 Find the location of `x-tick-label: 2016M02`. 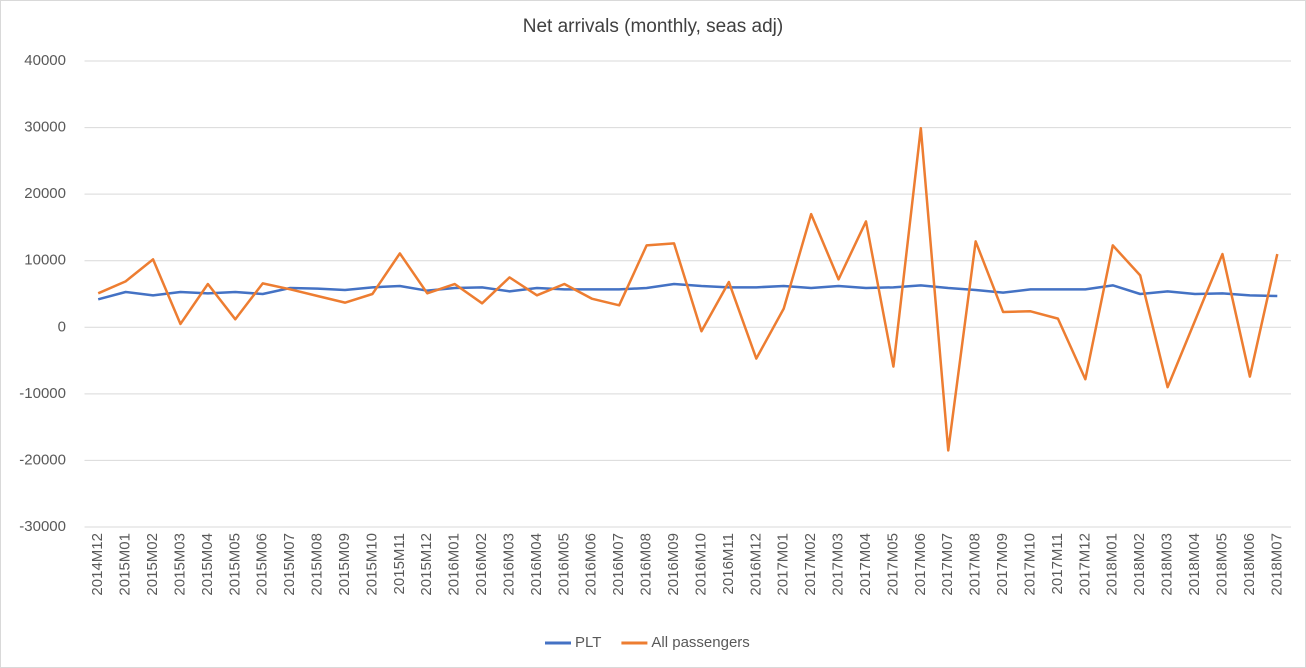

x-tick-label: 2016M02 is located at coordinates (481, 564).